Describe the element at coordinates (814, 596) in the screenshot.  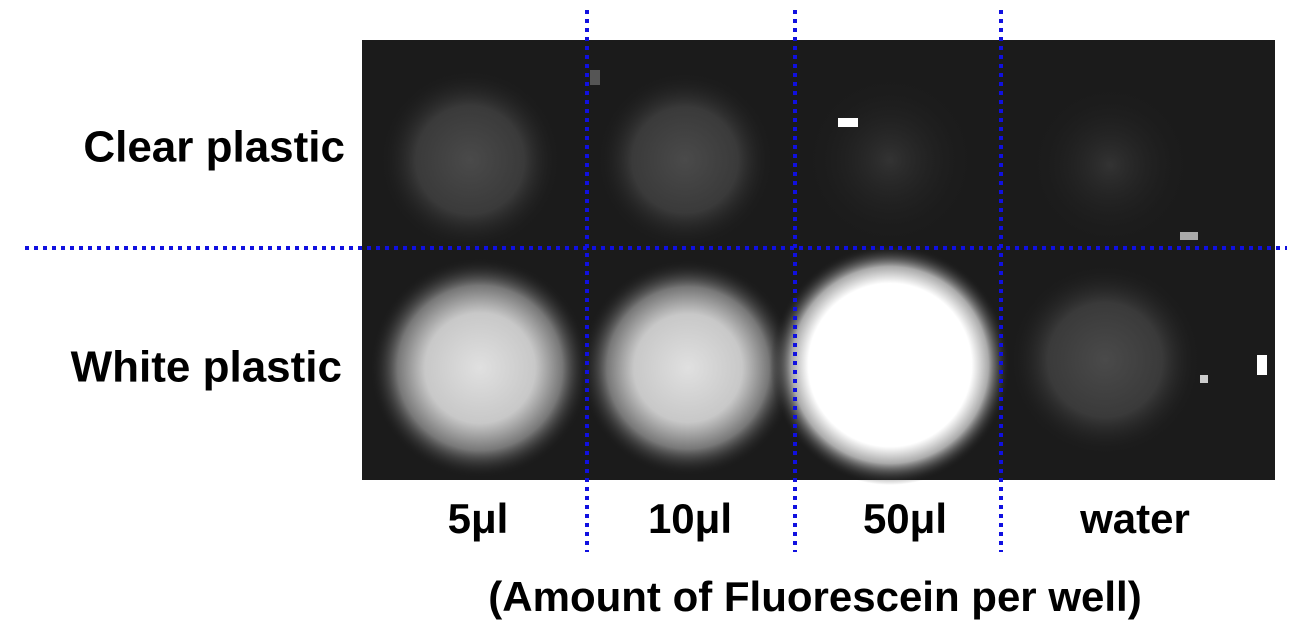
I see `caption: (Amount of Fluorescein per well)` at that location.